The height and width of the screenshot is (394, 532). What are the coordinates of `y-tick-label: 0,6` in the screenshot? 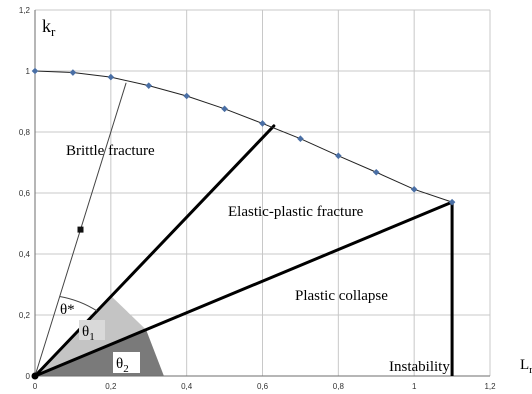 It's located at (25, 193).